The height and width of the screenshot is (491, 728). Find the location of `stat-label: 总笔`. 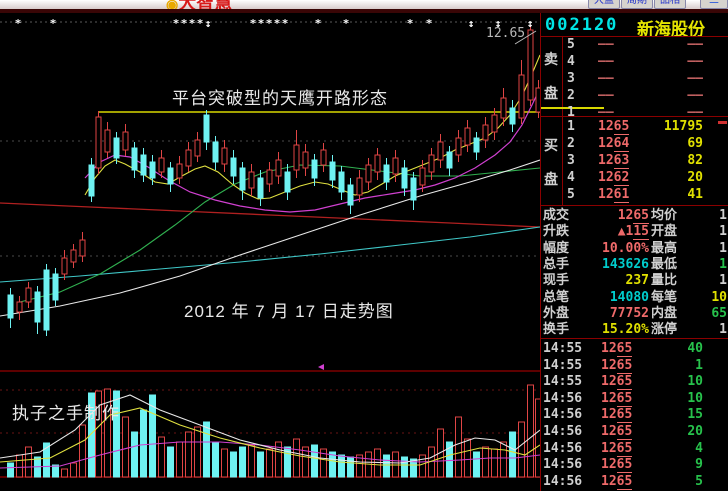

stat-label: 总笔 is located at coordinates (556, 297).